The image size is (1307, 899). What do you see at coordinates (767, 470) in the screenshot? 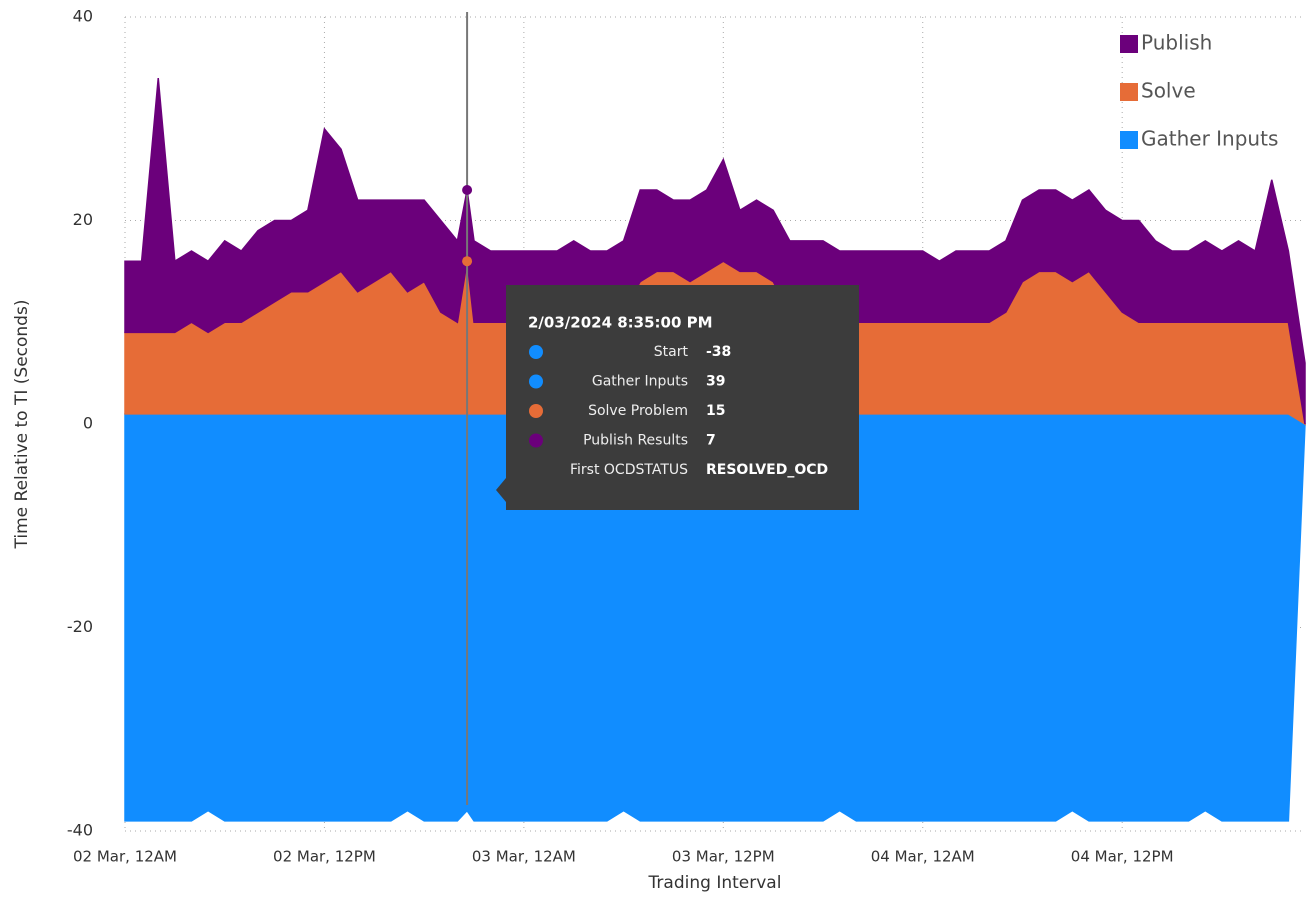
I see `tooltip-value: RESOLVED_OCD` at bounding box center [767, 470].